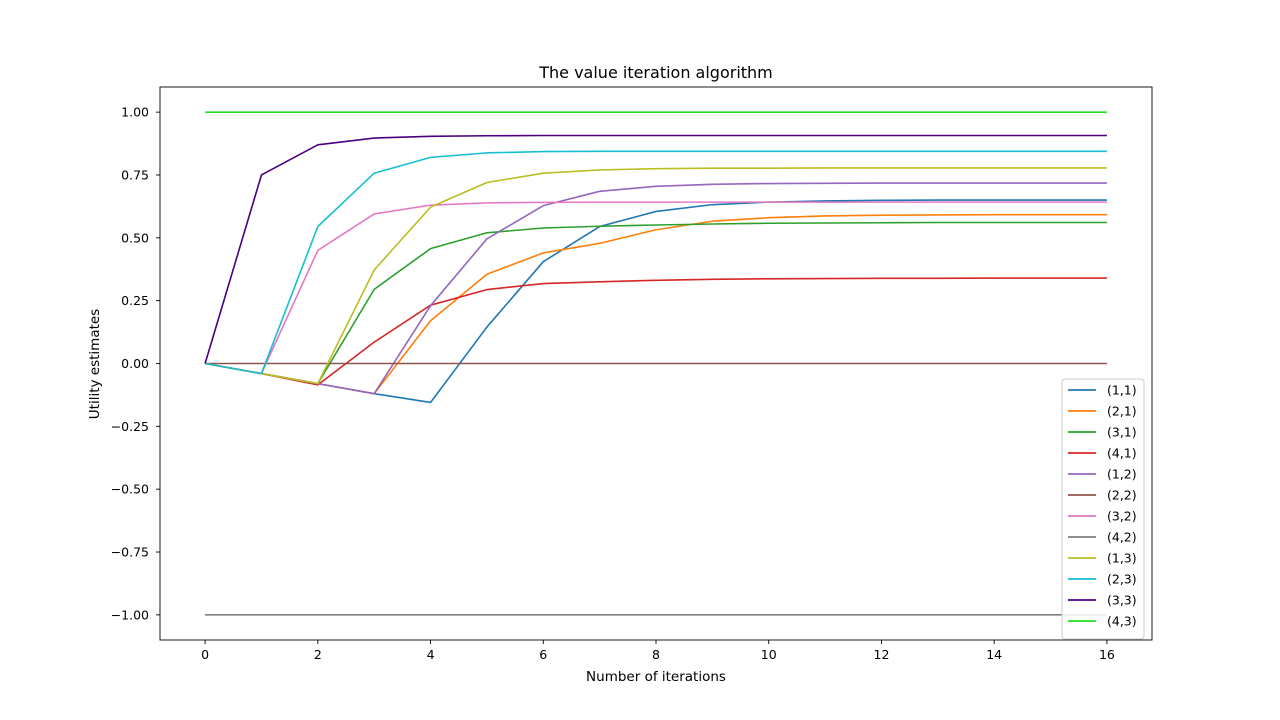  Describe the element at coordinates (1122, 453) in the screenshot. I see `legend-label: (4,1)` at that location.